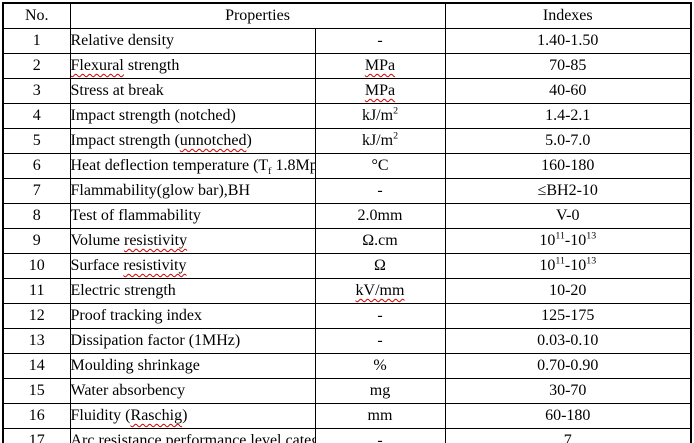 The width and height of the screenshot is (694, 443). Describe the element at coordinates (568, 91) in the screenshot. I see `cell-index: 40-60` at that location.